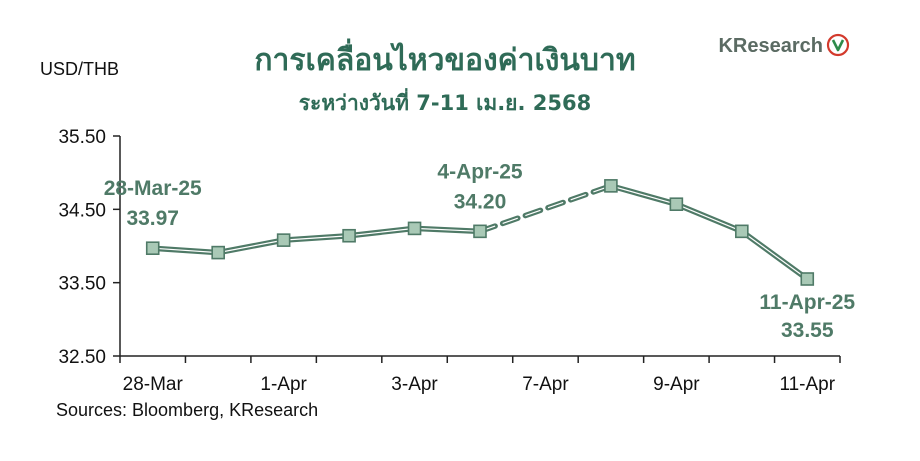  Describe the element at coordinates (445, 101) in the screenshot. I see `chart-subtitle: ระหว่างวันที่ 7-11 เม.ย. 2568` at that location.